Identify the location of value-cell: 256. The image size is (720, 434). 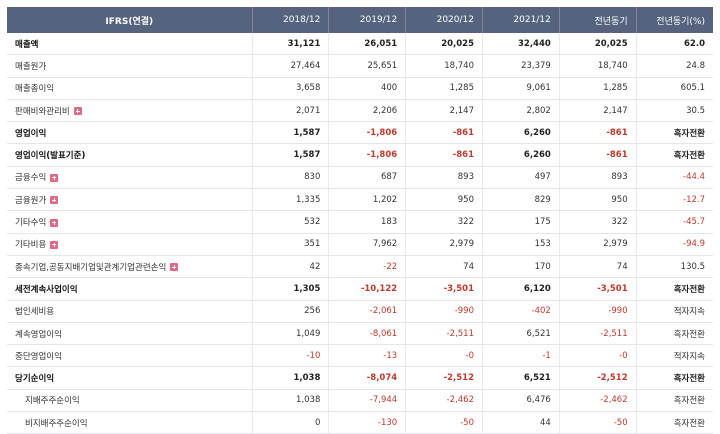
(291, 311).